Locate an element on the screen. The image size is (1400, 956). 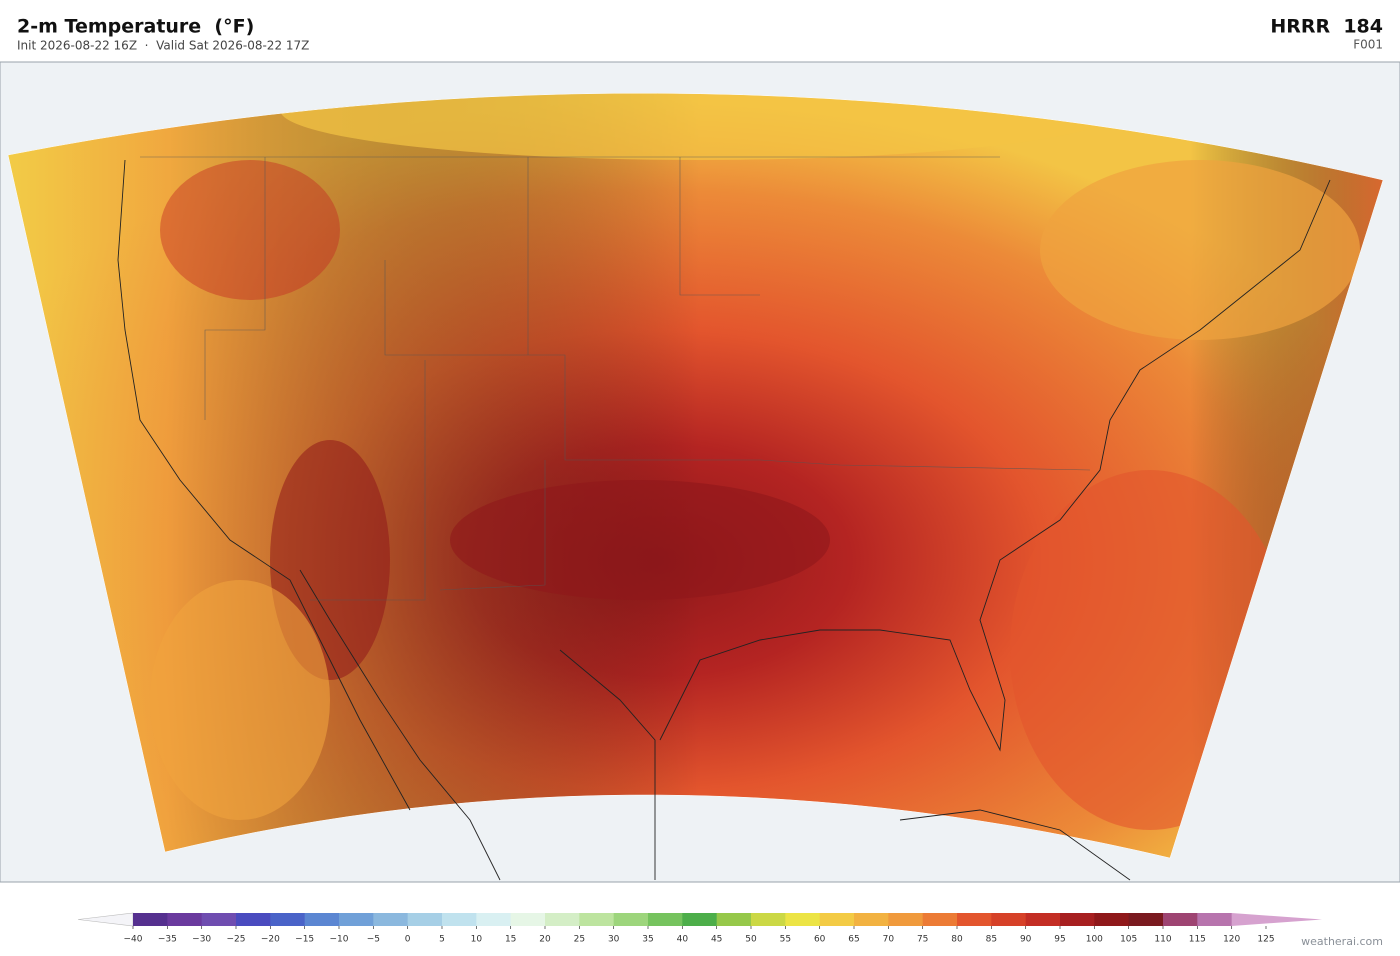
forecast-hour: F001 is located at coordinates (1368, 45).